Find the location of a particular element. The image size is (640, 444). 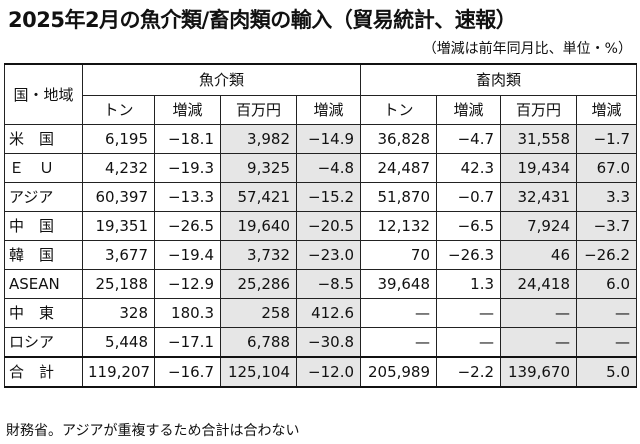

sub-header-seafood-ton-change: 増減 is located at coordinates (187, 110).